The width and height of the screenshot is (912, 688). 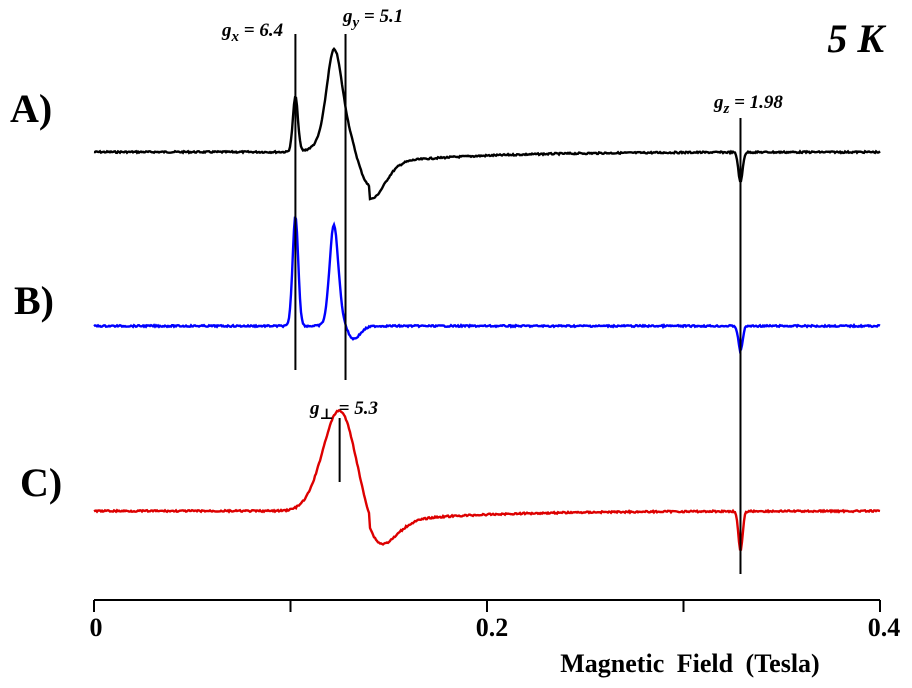 I want to click on panel-label-a: A), so click(x=31, y=108).